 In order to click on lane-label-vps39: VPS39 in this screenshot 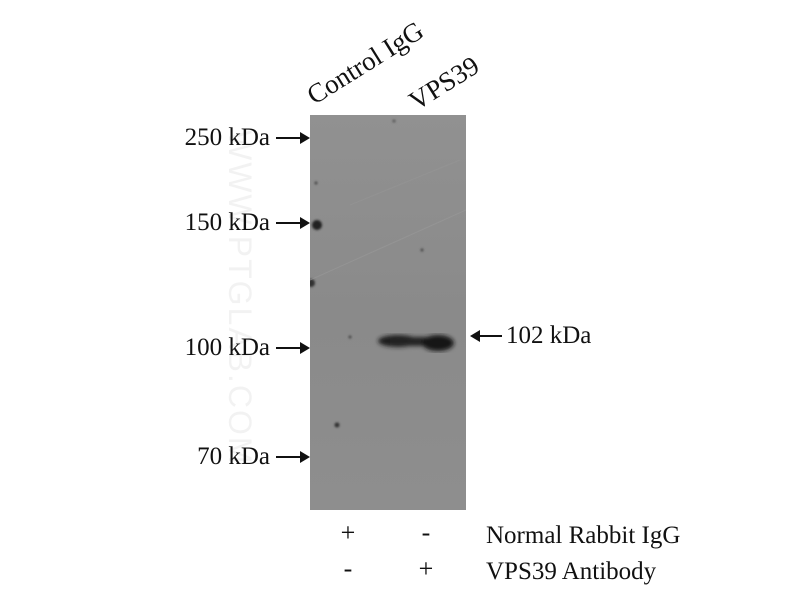, I will do `click(444, 83)`.